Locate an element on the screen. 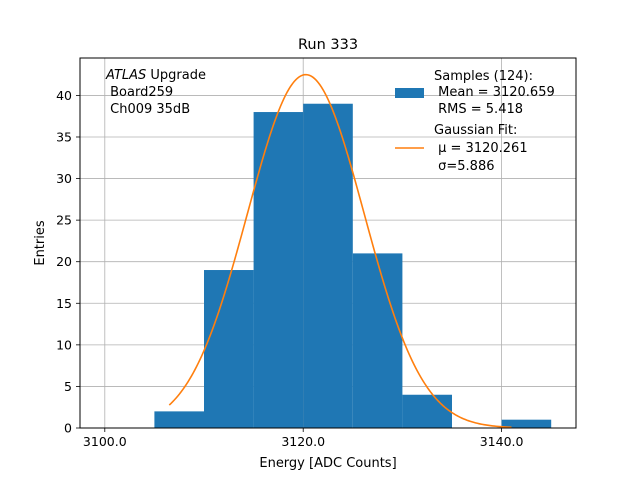 This screenshot has height=480, width=640. atlas-annotation: ATLAS Upgrade Board259 Ch009 35dB is located at coordinates (155, 92).